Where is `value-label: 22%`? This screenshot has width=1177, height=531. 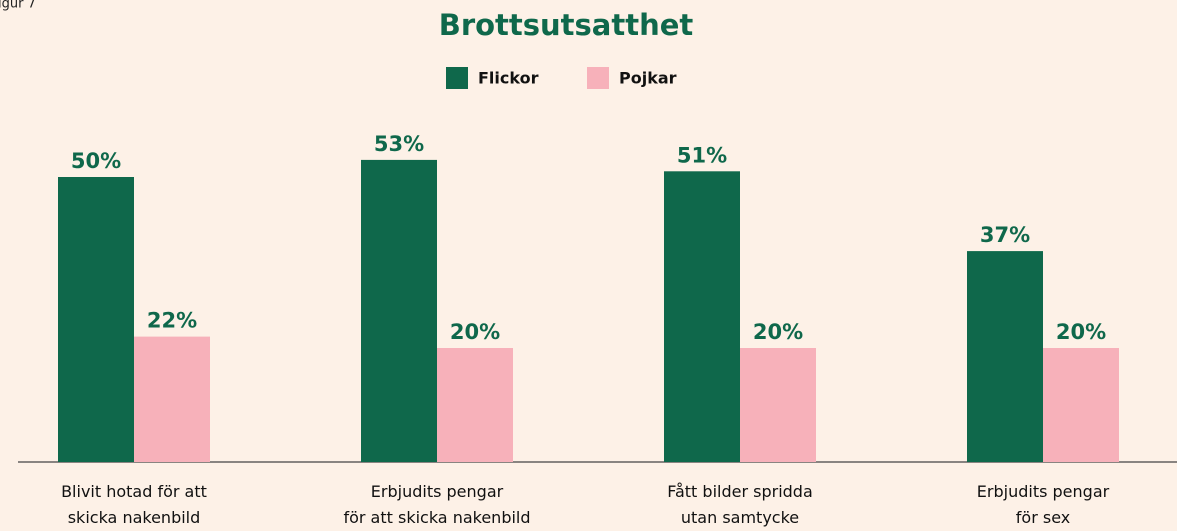 value-label: 22% is located at coordinates (172, 321).